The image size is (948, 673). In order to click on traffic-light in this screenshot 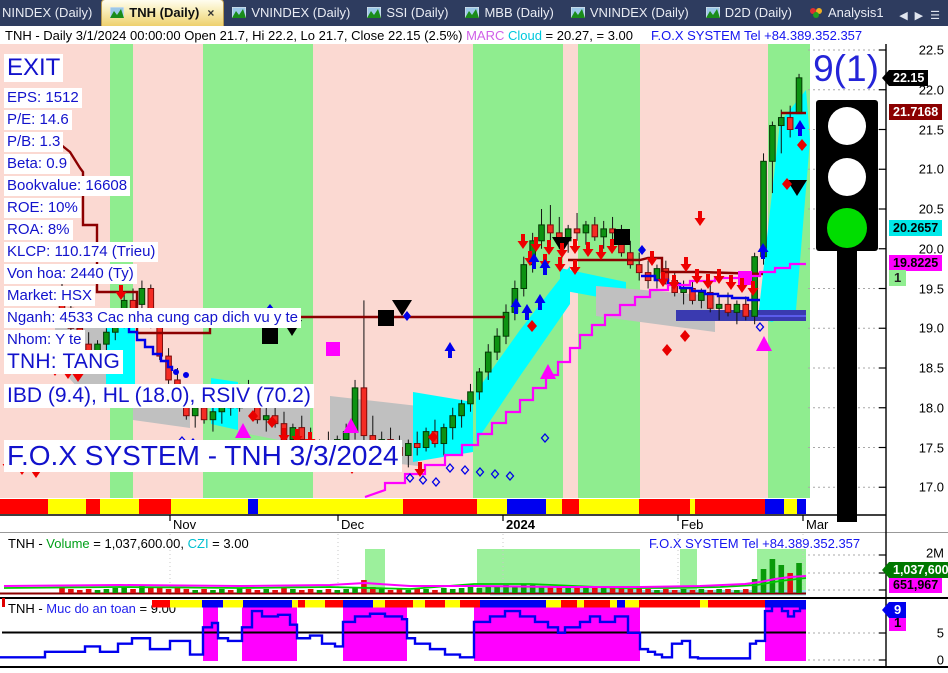, I will do `click(847, 311)`.